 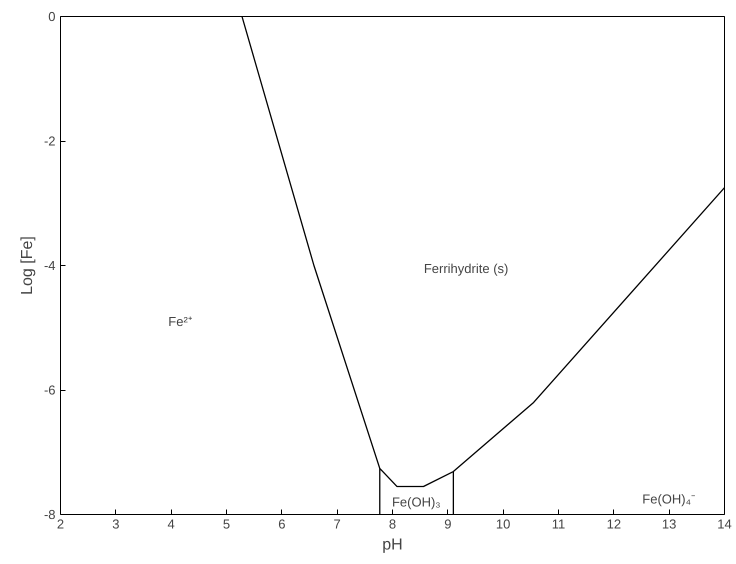 I want to click on x-tick-label: 11, so click(x=559, y=524).